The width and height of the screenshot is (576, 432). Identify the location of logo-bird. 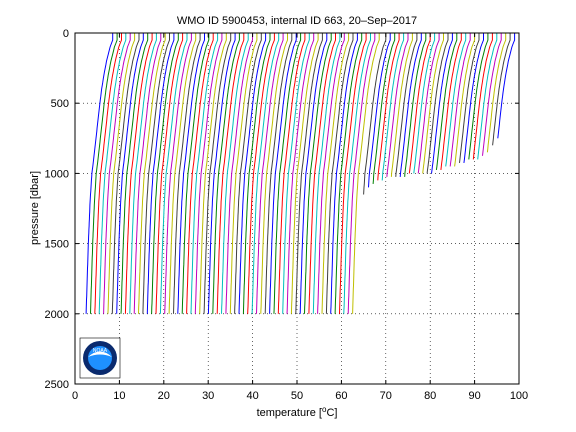
(100, 354).